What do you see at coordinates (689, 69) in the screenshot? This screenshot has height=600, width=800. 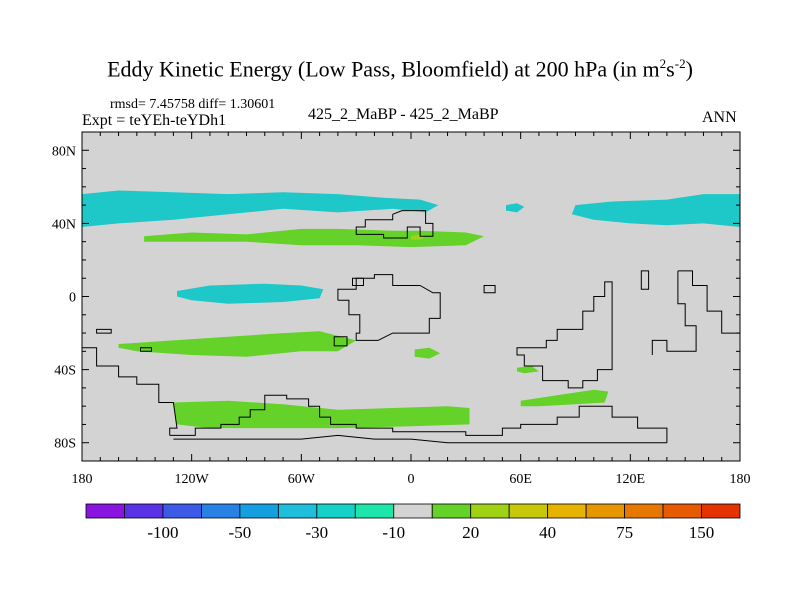 I see `title-end: )` at bounding box center [689, 69].